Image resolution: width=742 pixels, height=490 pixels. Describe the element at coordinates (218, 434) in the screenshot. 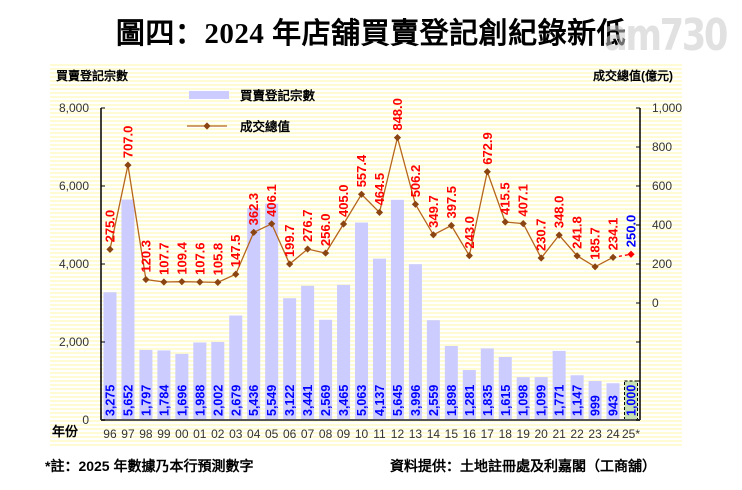

I see `x-axis-category-label: 02` at that location.